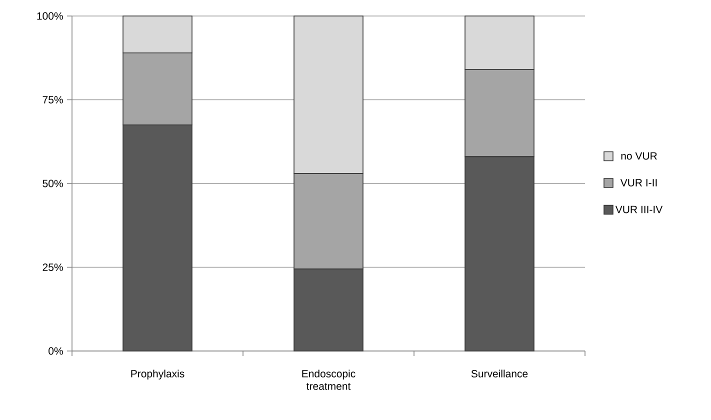 The height and width of the screenshot is (420, 711). I want to click on legend-label: no VUR, so click(639, 156).